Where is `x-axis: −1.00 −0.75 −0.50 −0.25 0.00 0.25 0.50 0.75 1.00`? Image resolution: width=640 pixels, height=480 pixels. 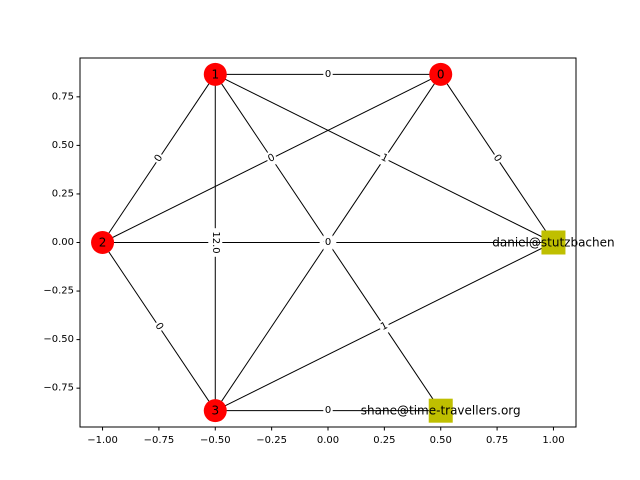
x-axis: −1.00 −0.75 −0.50 −0.25 0.00 0.25 0.50 0.75 1.00 is located at coordinates (326, 436).